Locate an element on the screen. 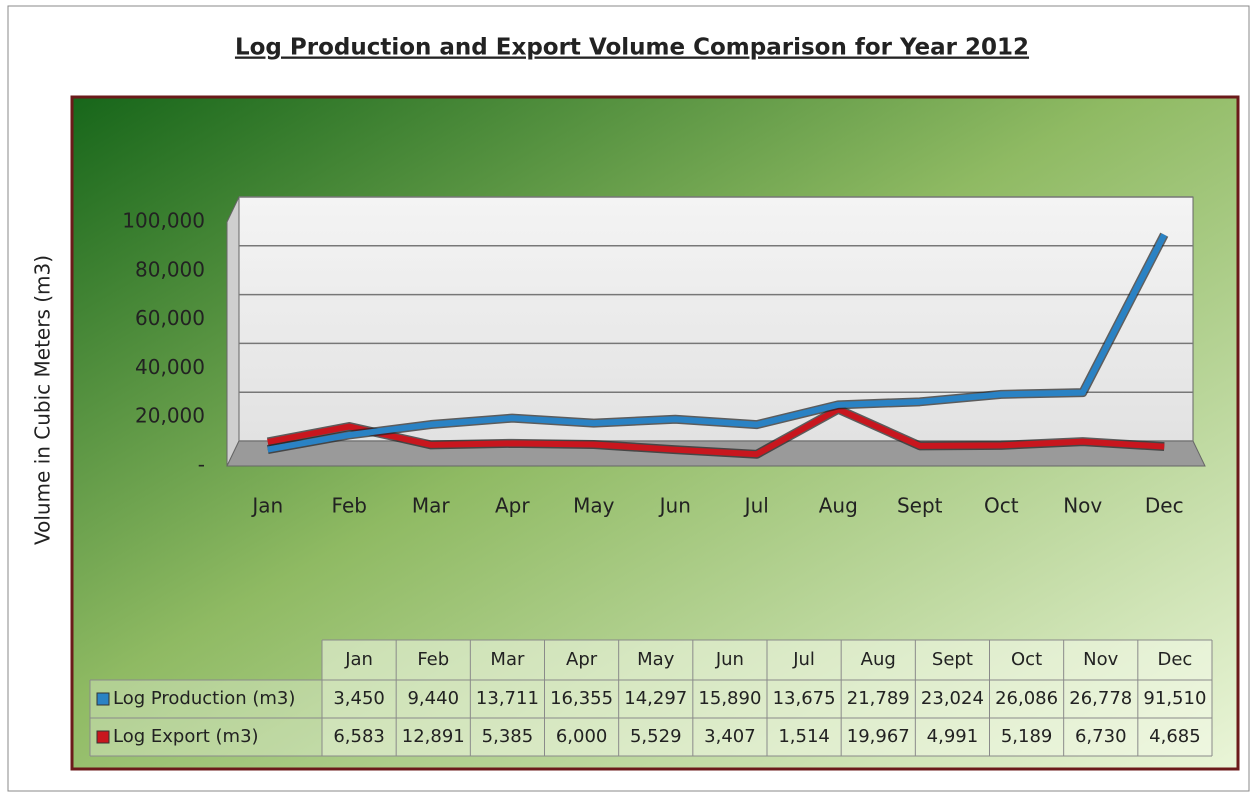  y-tick-label: 20,000 is located at coordinates (170, 416).